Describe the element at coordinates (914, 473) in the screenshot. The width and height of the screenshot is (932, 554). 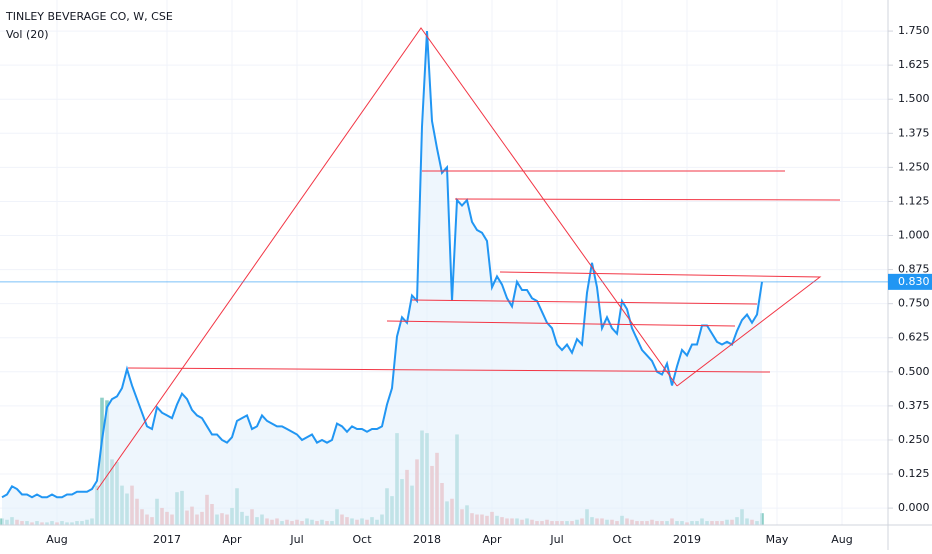
I see `y-tick-label: 0.125` at that location.